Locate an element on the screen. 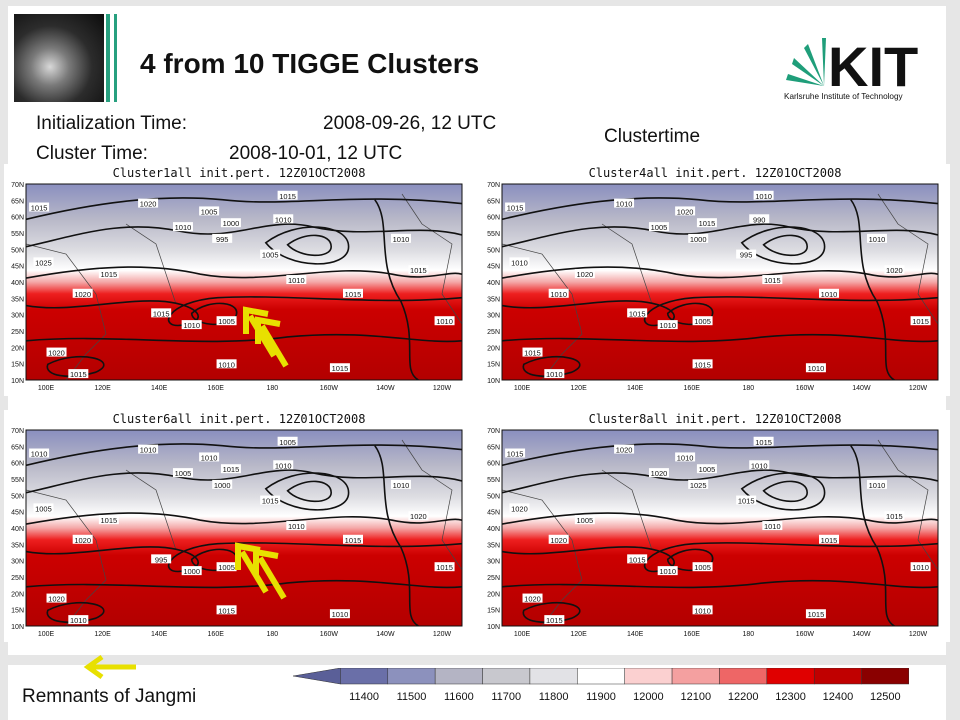  colorbar-tick-label: 11500 is located at coordinates (412, 697).